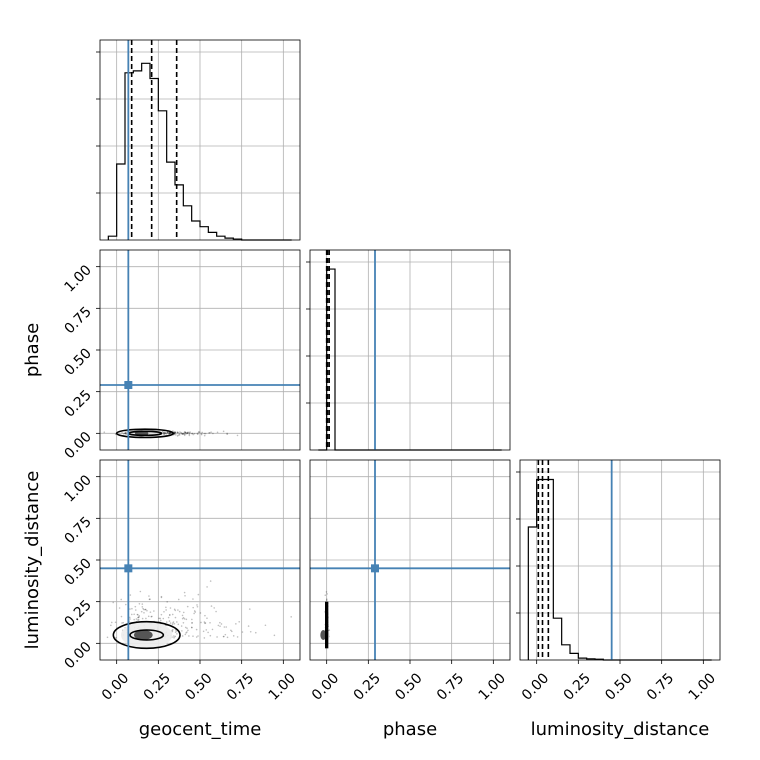  Describe the element at coordinates (410, 729) in the screenshot. I see `xaxis-label: phase` at that location.